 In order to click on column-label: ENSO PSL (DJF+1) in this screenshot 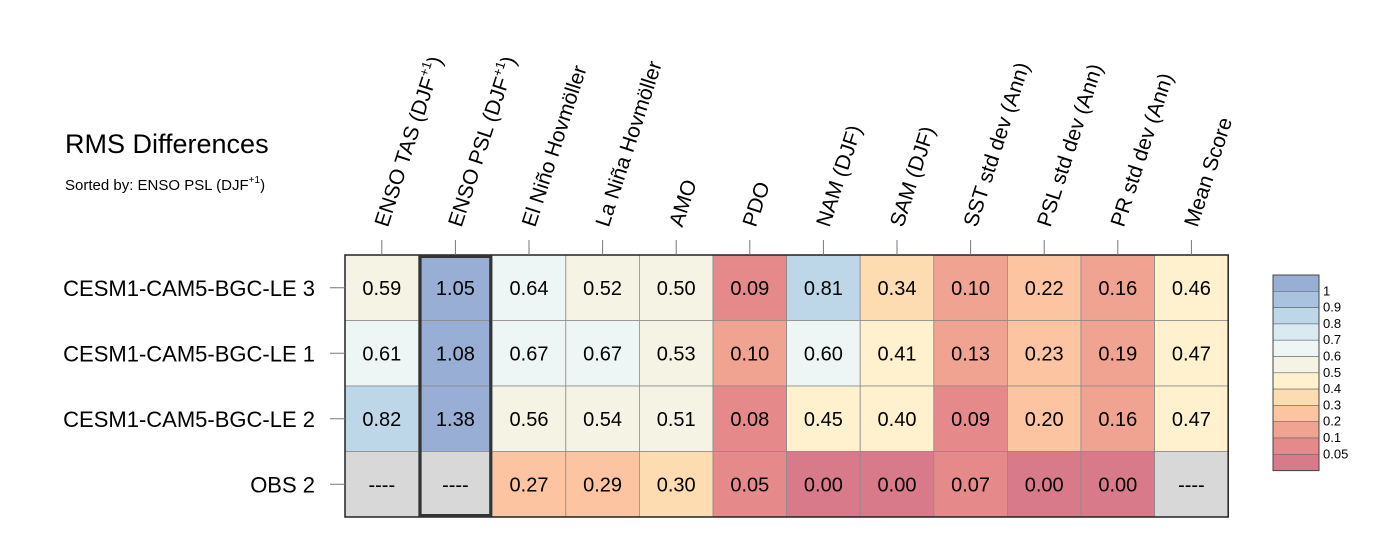, I will do `click(481, 141)`.